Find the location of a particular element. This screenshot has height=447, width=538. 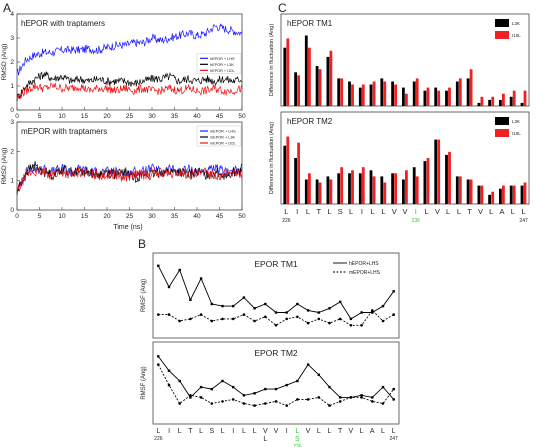

x-tick-label: 40 is located at coordinates (197, 116).